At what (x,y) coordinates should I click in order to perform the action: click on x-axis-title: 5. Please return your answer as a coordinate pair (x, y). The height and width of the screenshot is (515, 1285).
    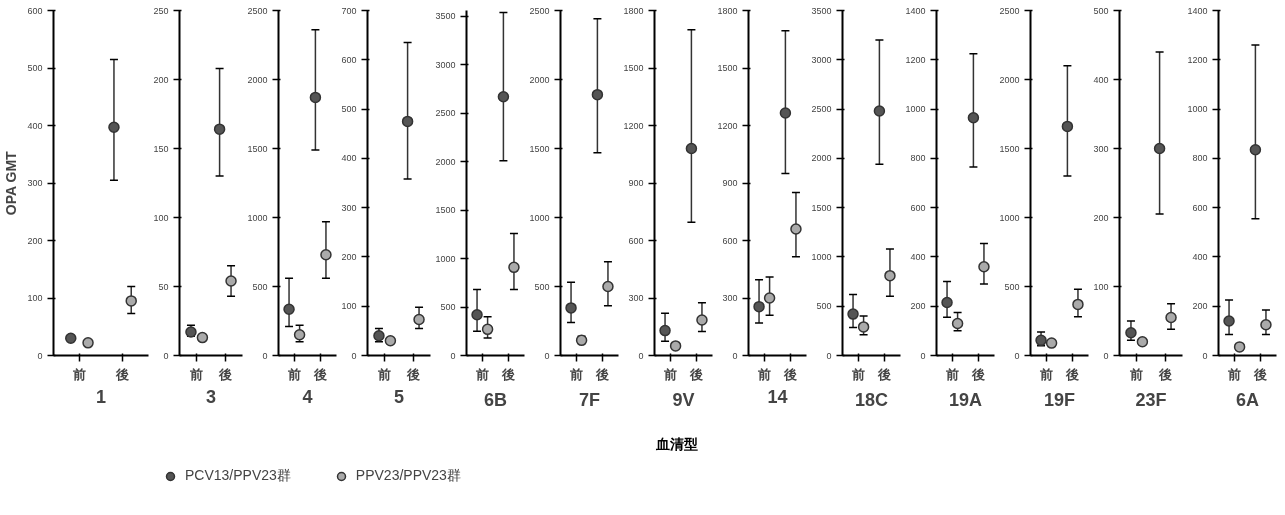
    Looking at the image, I should click on (399, 396).